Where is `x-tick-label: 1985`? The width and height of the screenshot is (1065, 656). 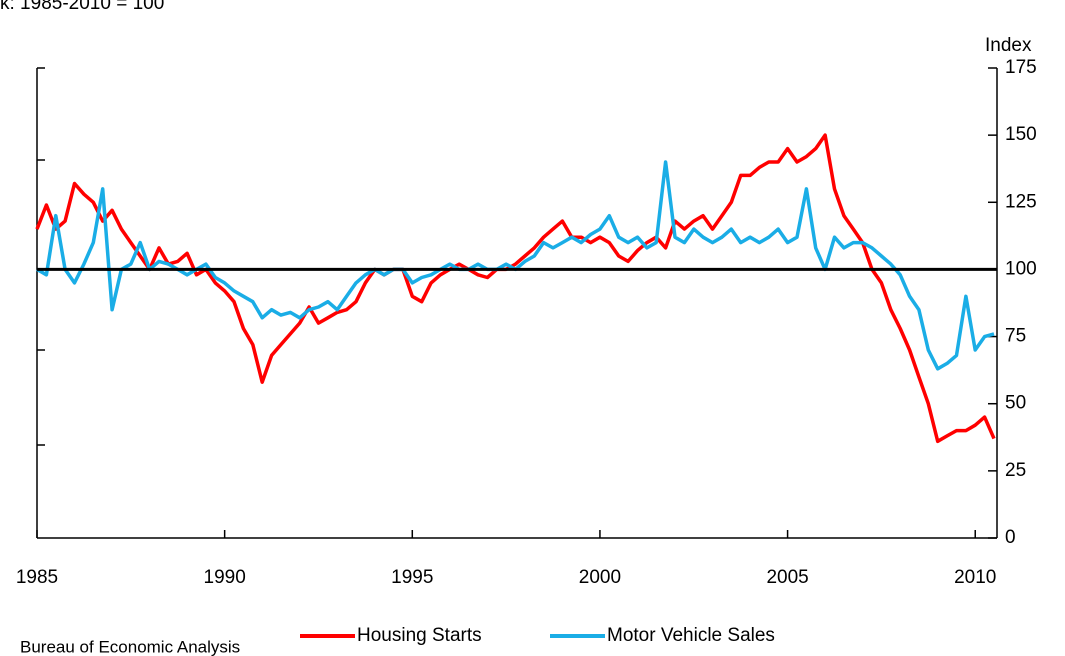
x-tick-label: 1985 is located at coordinates (37, 577).